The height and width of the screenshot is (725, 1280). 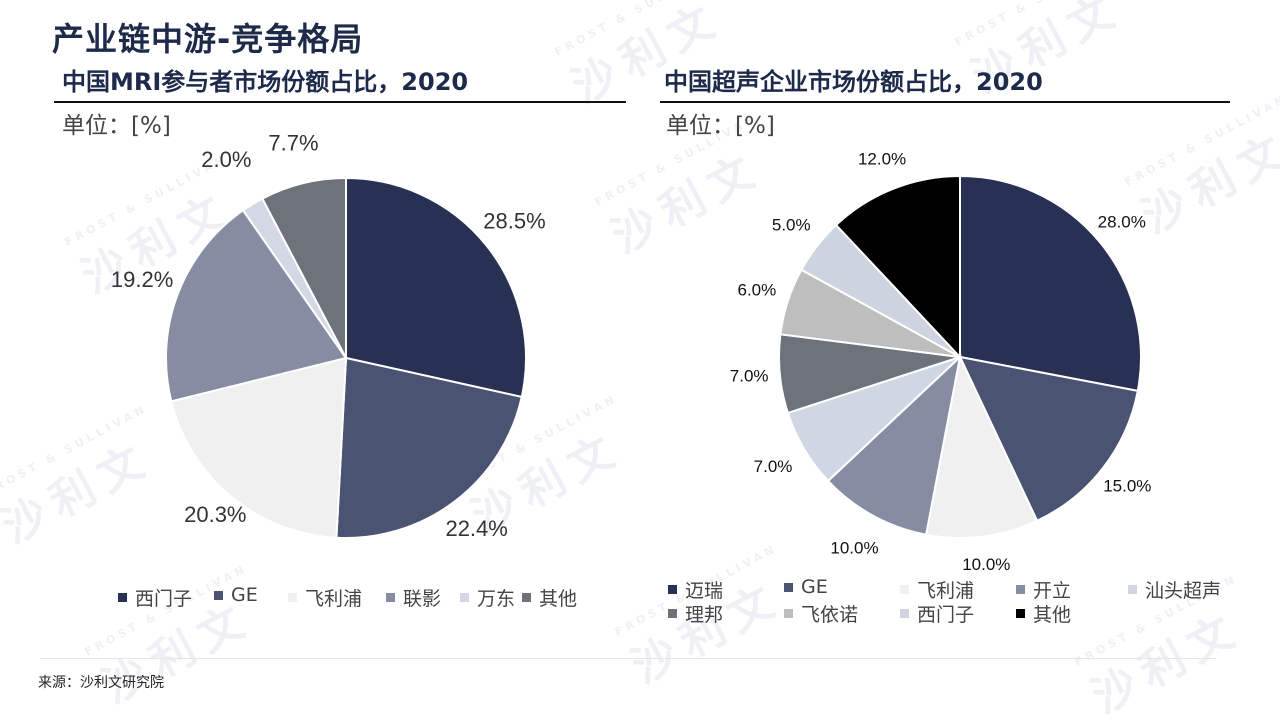 I want to click on slice-value-label: 22.4%, so click(x=476, y=528).